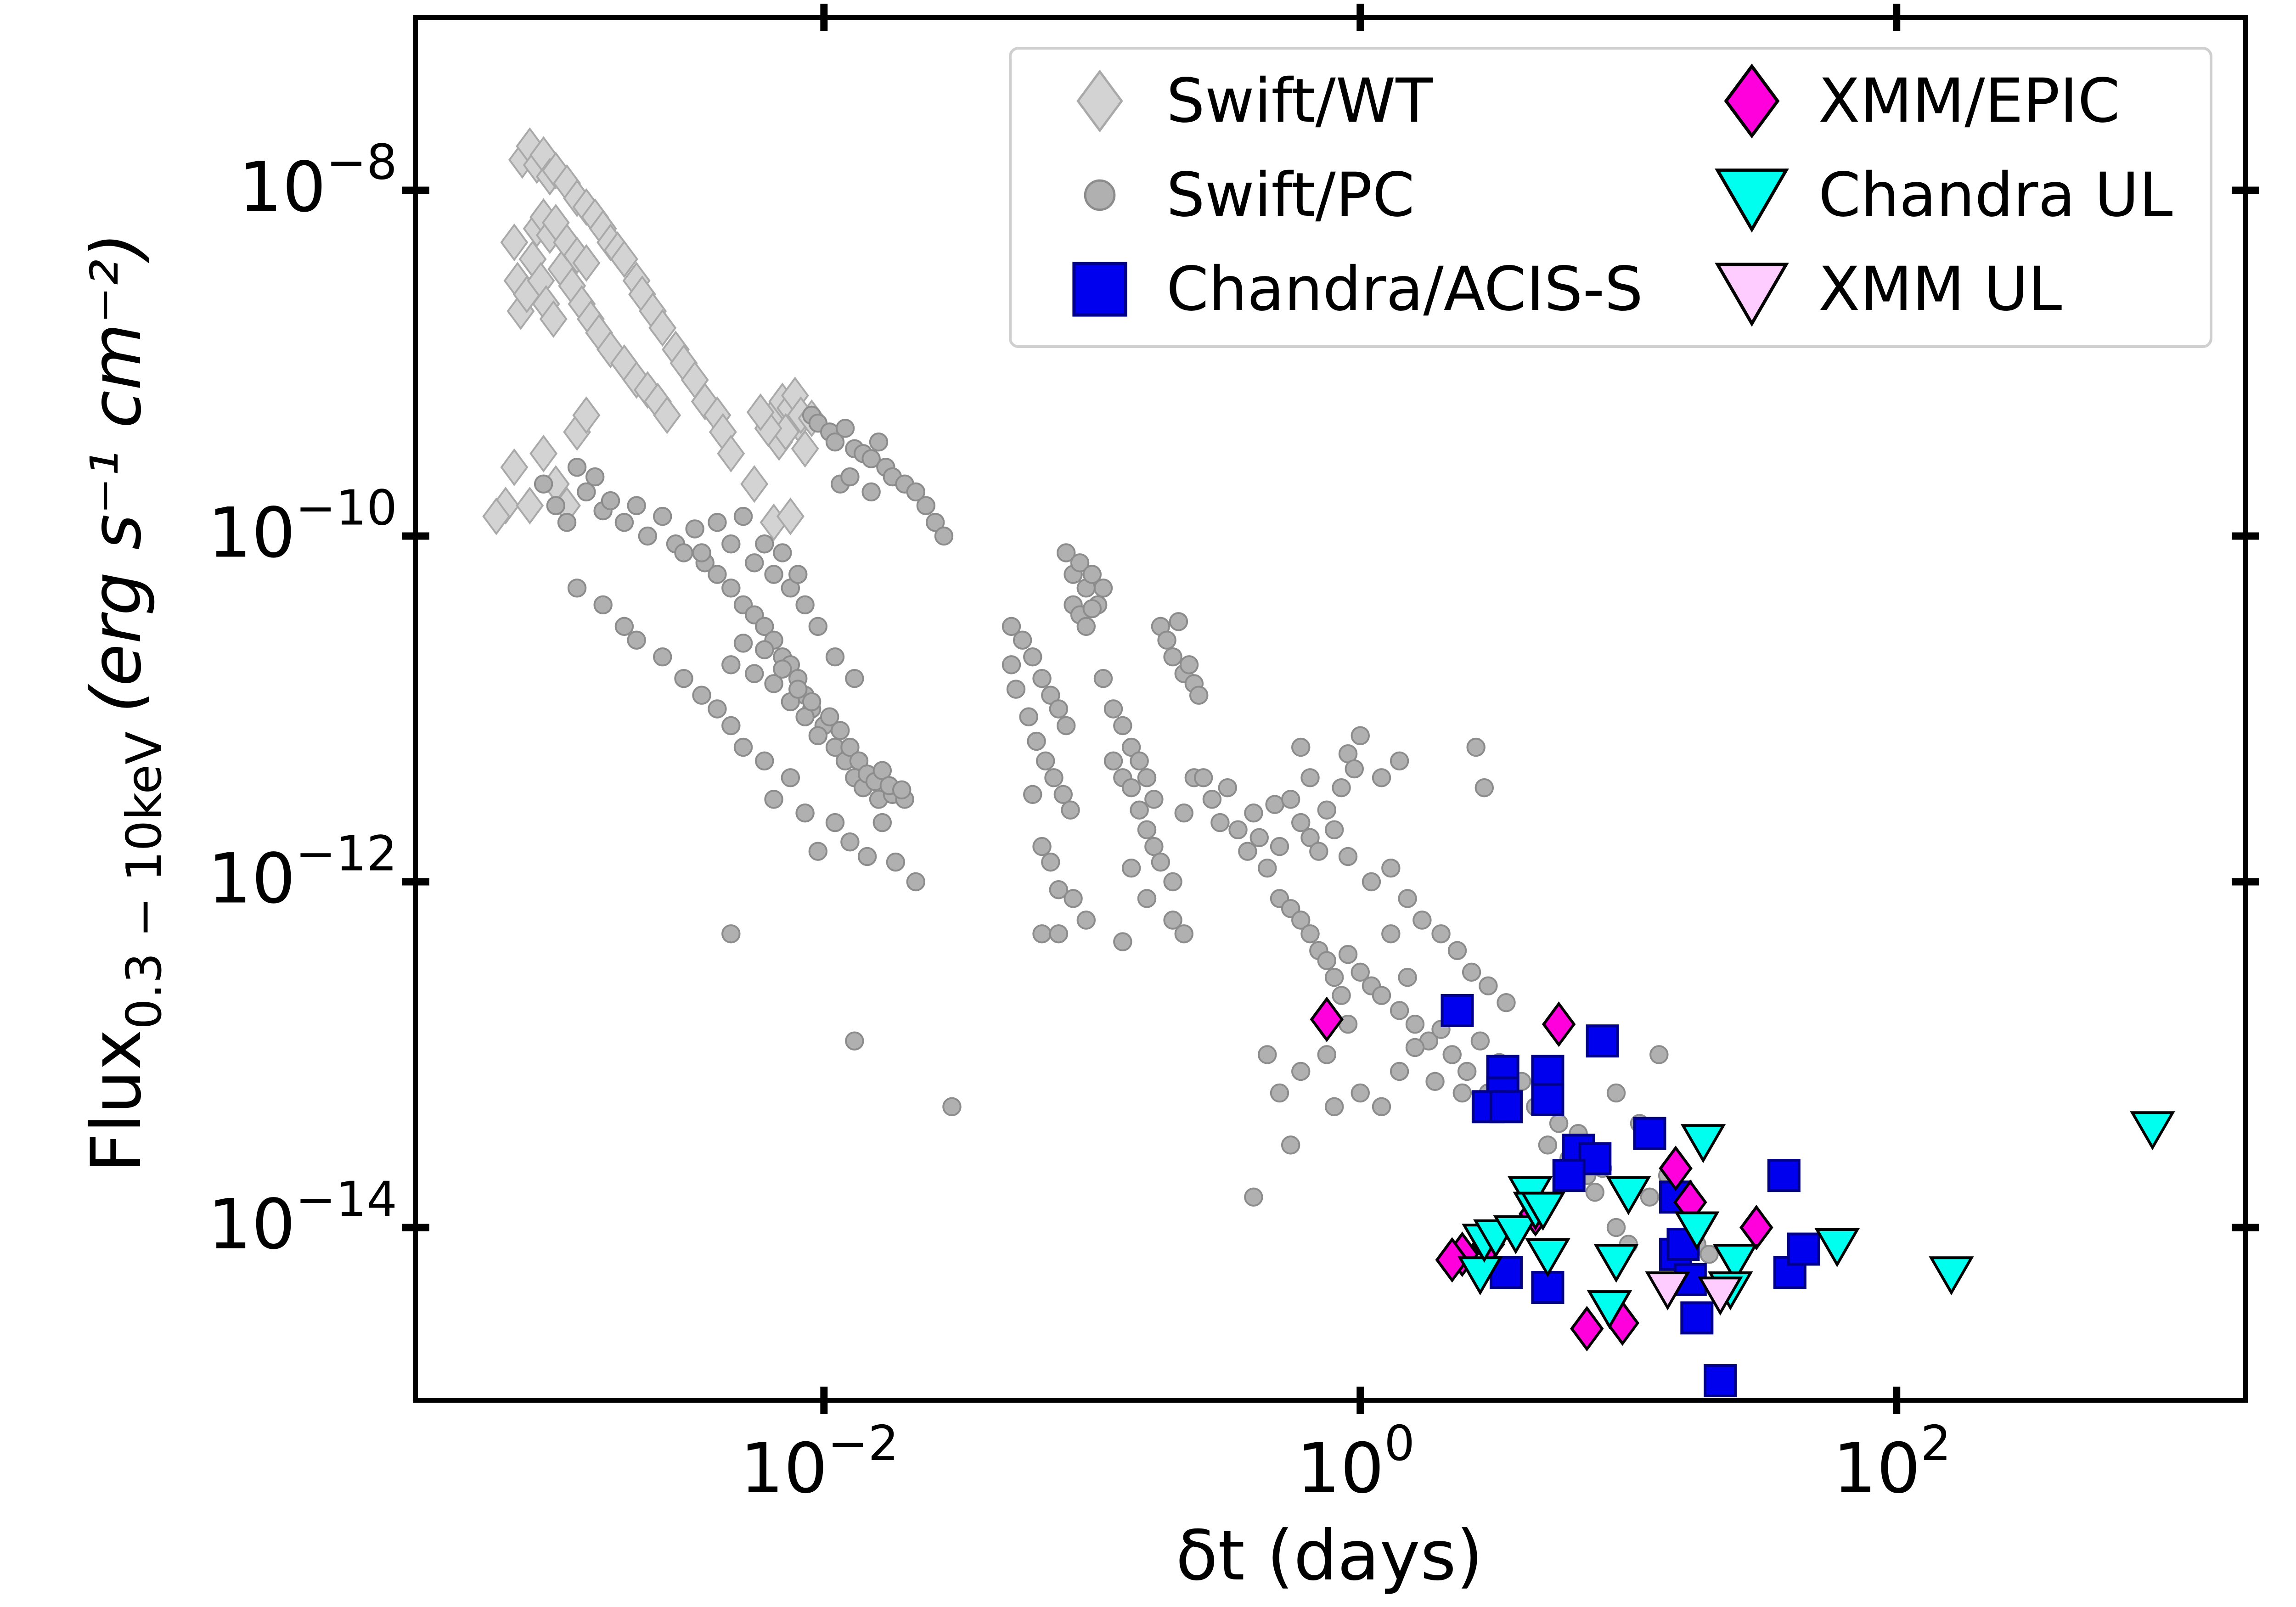 Image resolution: width=2296 pixels, height=1607 pixels. I want to click on svg-text:Flux0.3 − 10keV(erg s⁻¹ cm⁻²): Flux0.3 − 10keV (erg s⁻¹ cm⁻²), so click(124, 702).